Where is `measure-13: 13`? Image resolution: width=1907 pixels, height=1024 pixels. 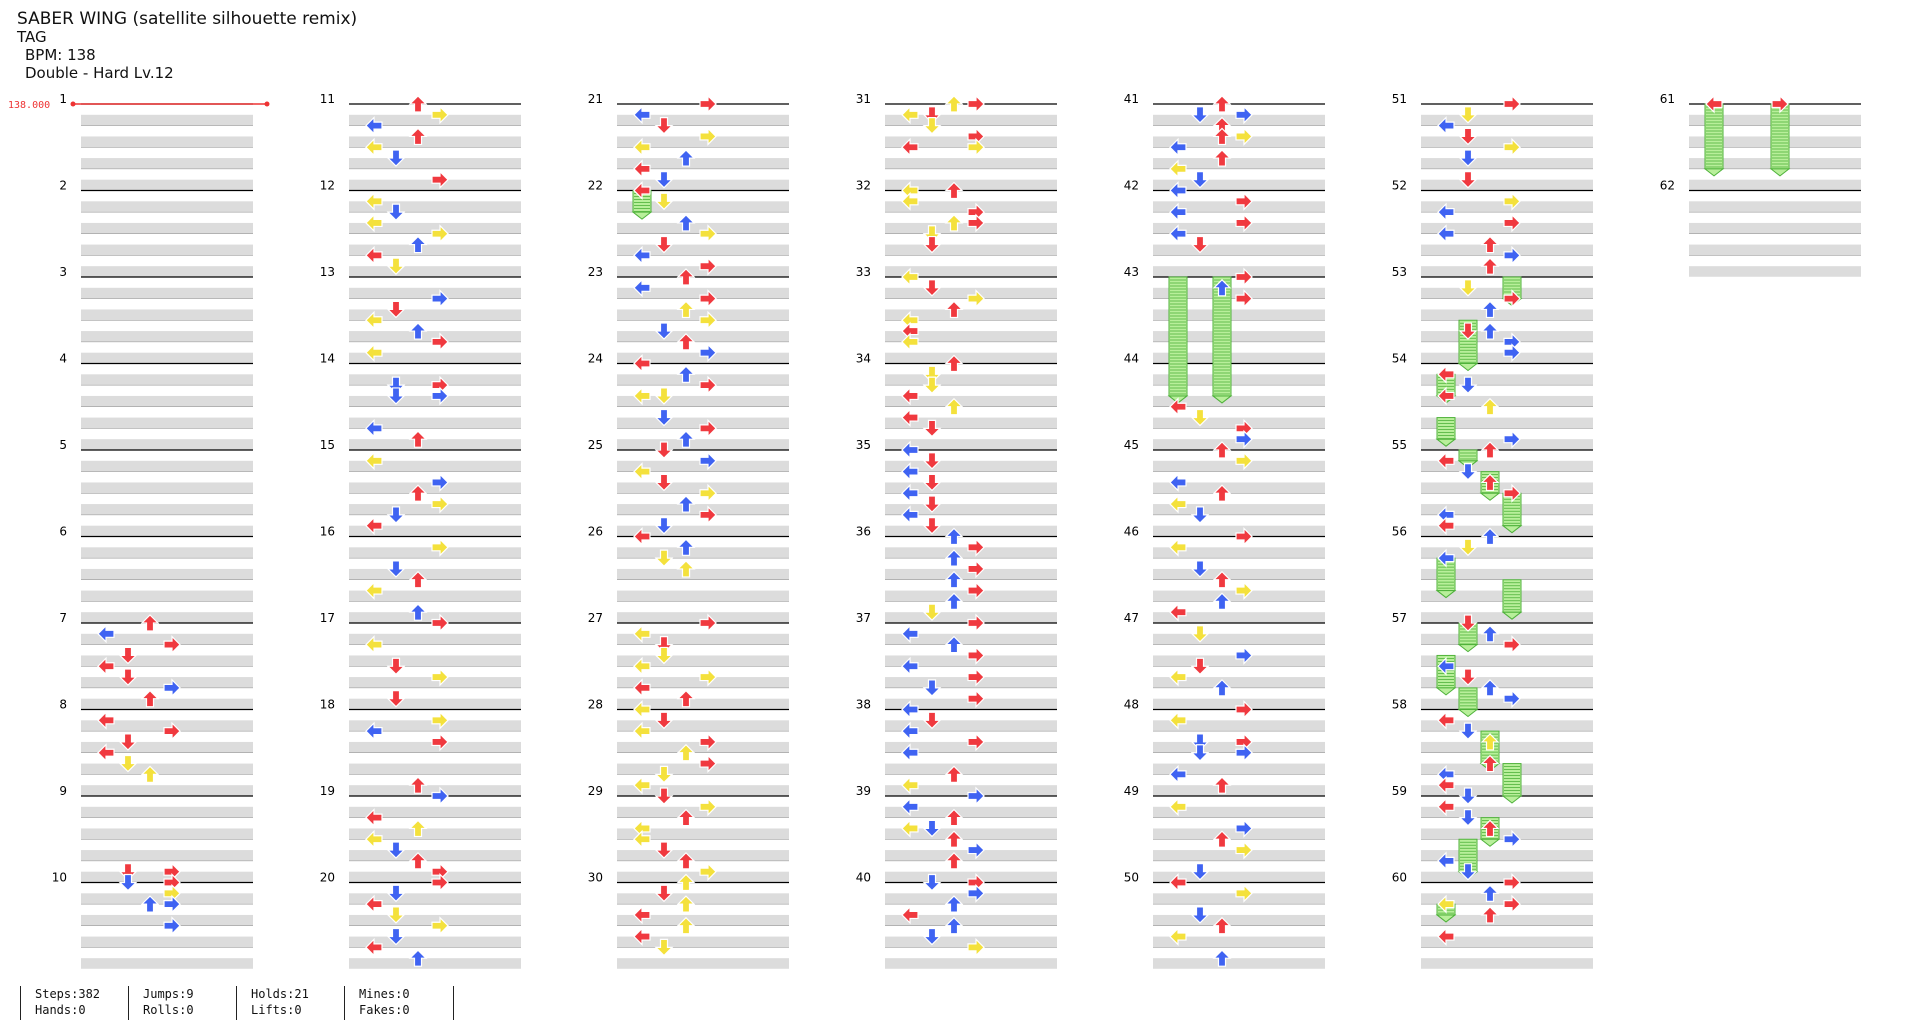
measure-13: 13 is located at coordinates (420, 314).